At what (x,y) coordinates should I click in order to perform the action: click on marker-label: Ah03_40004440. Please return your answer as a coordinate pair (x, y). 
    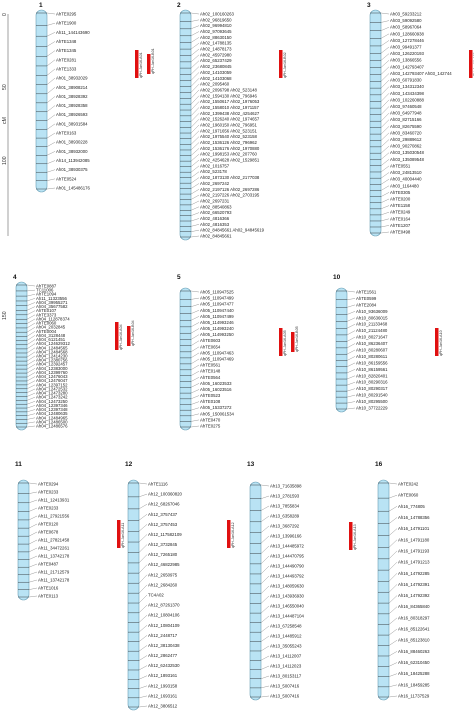
    Looking at the image, I should click on (406, 179).